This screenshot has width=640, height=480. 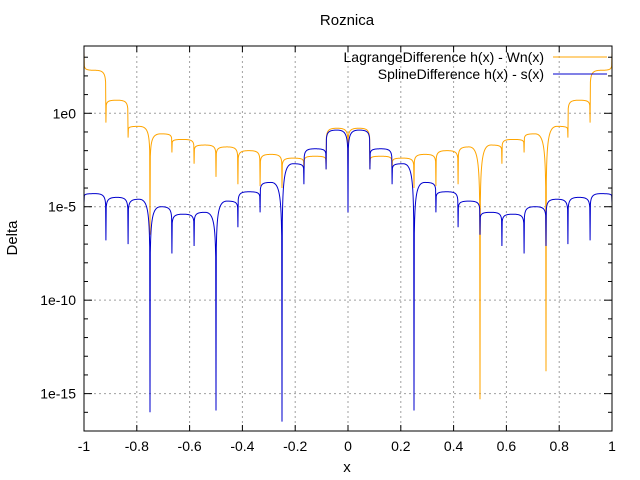 What do you see at coordinates (190, 446) in the screenshot?
I see `x-tick-label: -0.6` at bounding box center [190, 446].